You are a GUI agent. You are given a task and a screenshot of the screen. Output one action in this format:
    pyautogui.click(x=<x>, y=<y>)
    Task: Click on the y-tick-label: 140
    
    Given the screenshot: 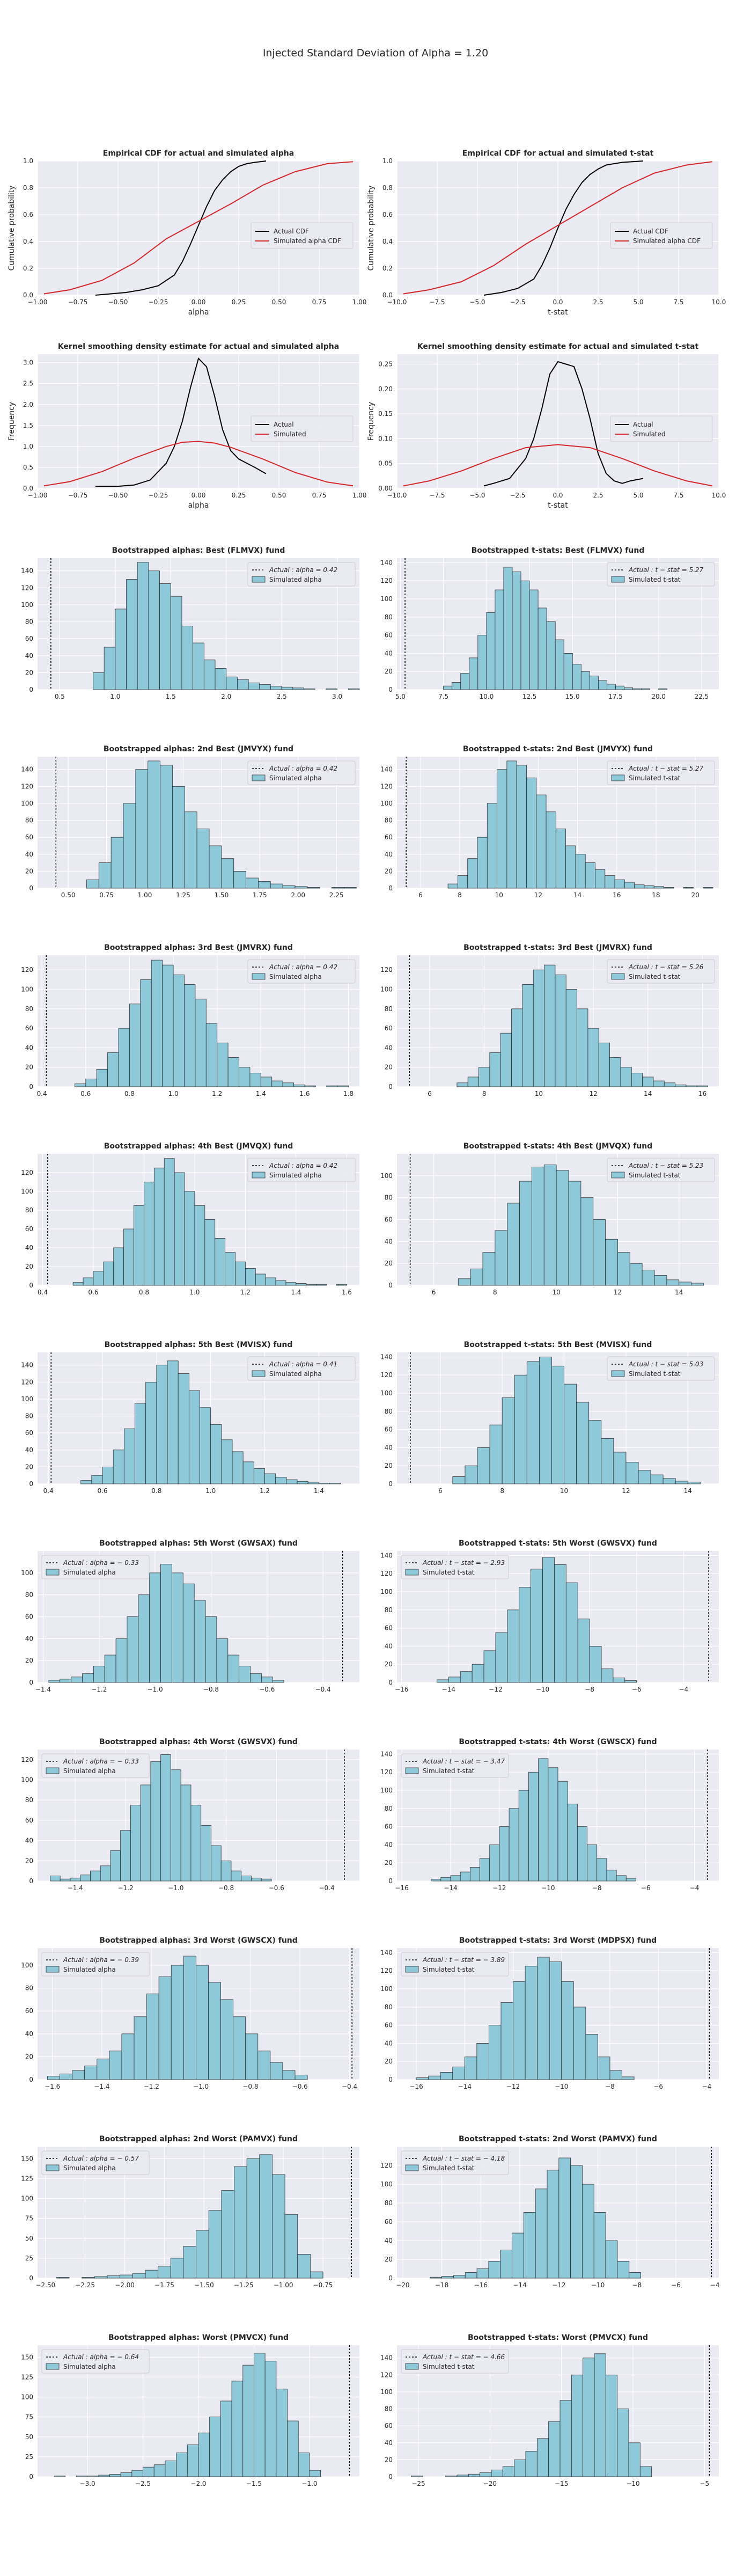 What is the action you would take?
    pyautogui.click(x=27, y=571)
    